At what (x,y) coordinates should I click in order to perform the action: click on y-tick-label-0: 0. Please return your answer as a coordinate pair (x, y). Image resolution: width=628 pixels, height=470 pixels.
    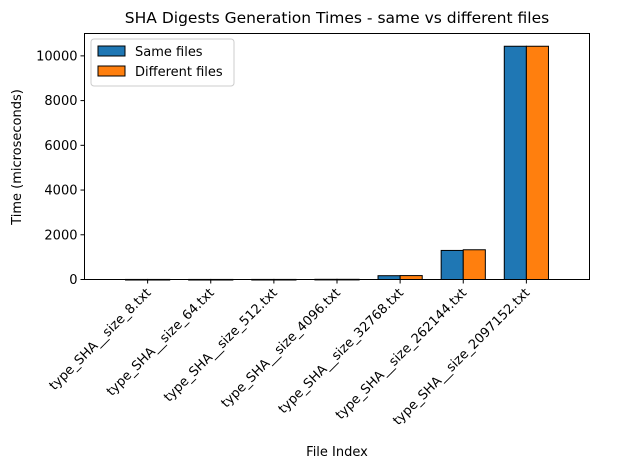
    Looking at the image, I should click on (73, 280).